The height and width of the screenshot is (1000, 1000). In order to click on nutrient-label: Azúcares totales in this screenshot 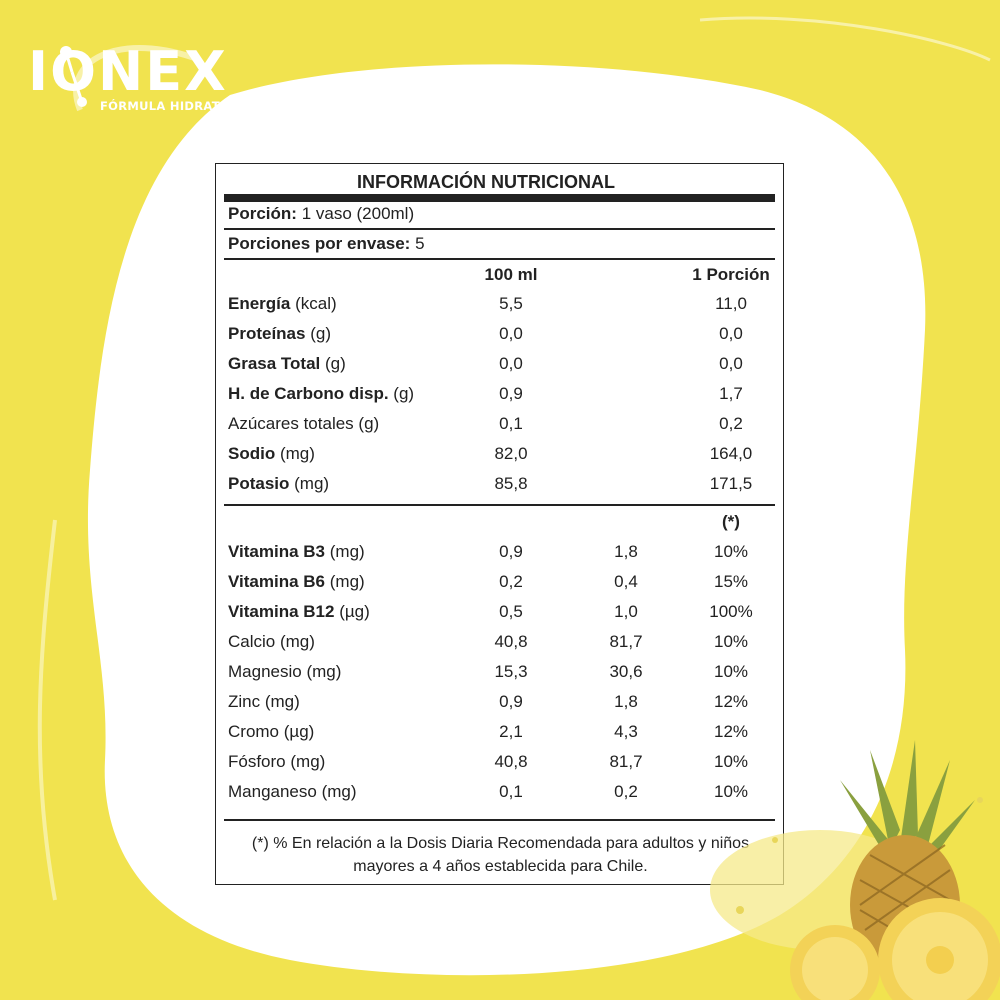, I will do `click(291, 423)`.